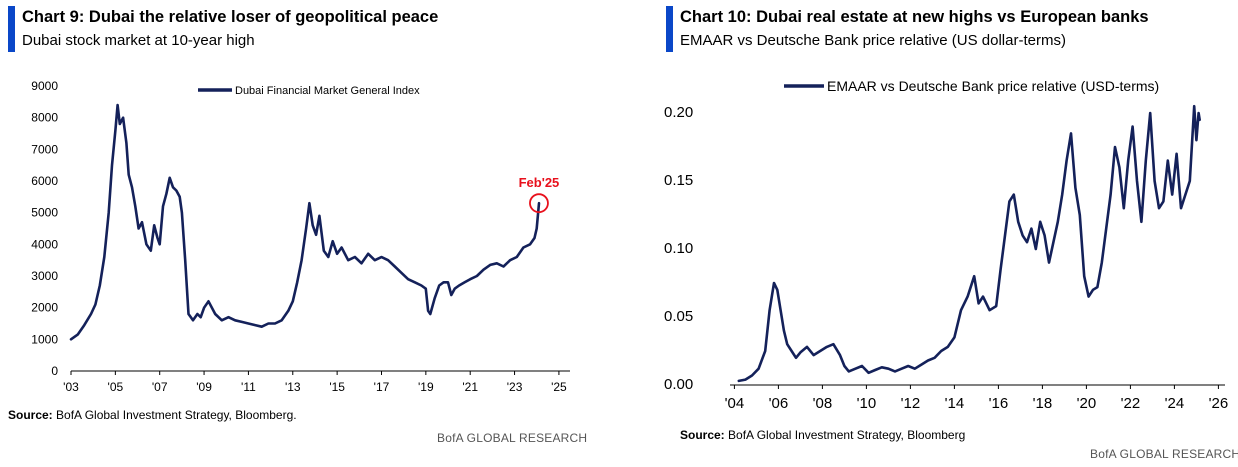 The height and width of the screenshot is (467, 1238). What do you see at coordinates (678, 316) in the screenshot?
I see `y-tick-label: 0.05` at bounding box center [678, 316].